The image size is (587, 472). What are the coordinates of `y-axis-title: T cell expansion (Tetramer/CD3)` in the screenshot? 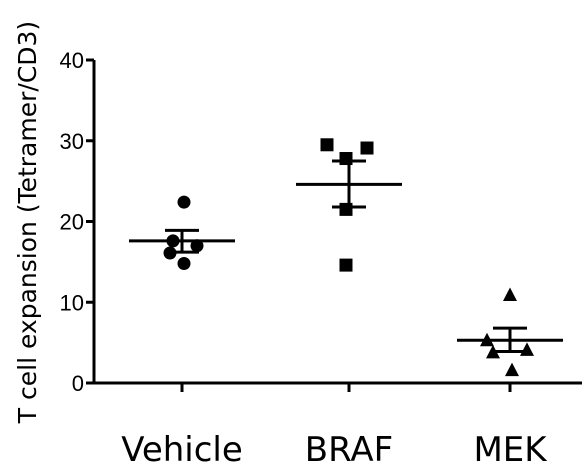 It's located at (27, 222).